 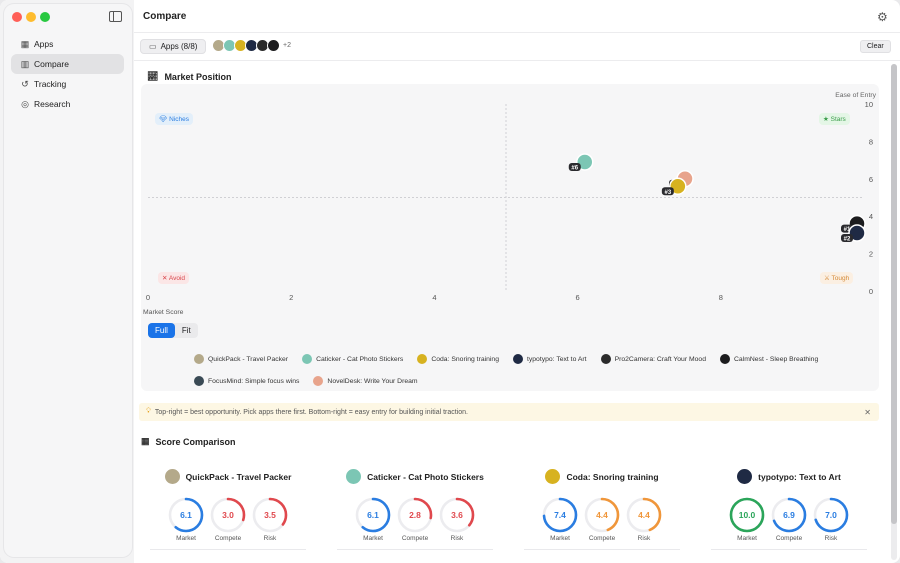 I want to click on legend-entry: Pro2Camera: Craft Your Mood, so click(x=653, y=359).